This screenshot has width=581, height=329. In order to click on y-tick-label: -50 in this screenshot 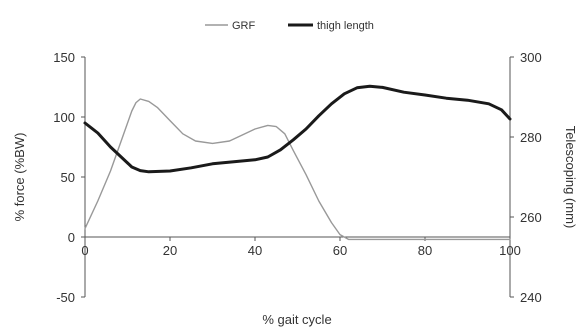, I will do `click(65, 297)`.